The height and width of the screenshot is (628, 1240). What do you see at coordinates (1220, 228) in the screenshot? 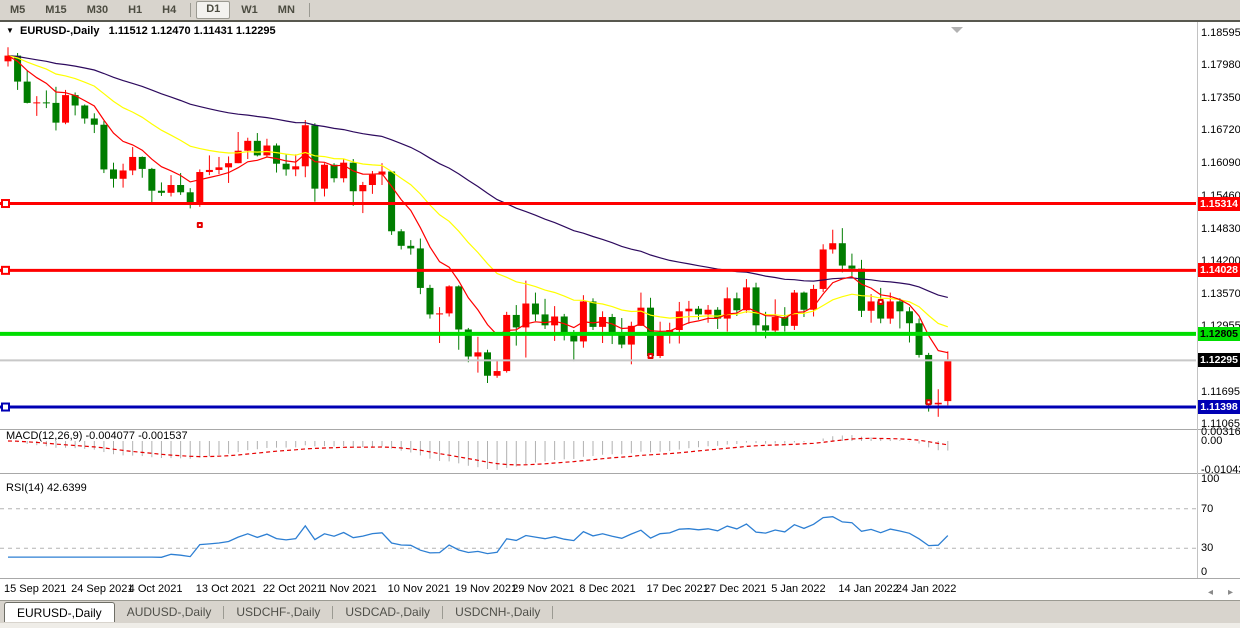
I see `price-axis-tick: 1.14830` at bounding box center [1220, 228].